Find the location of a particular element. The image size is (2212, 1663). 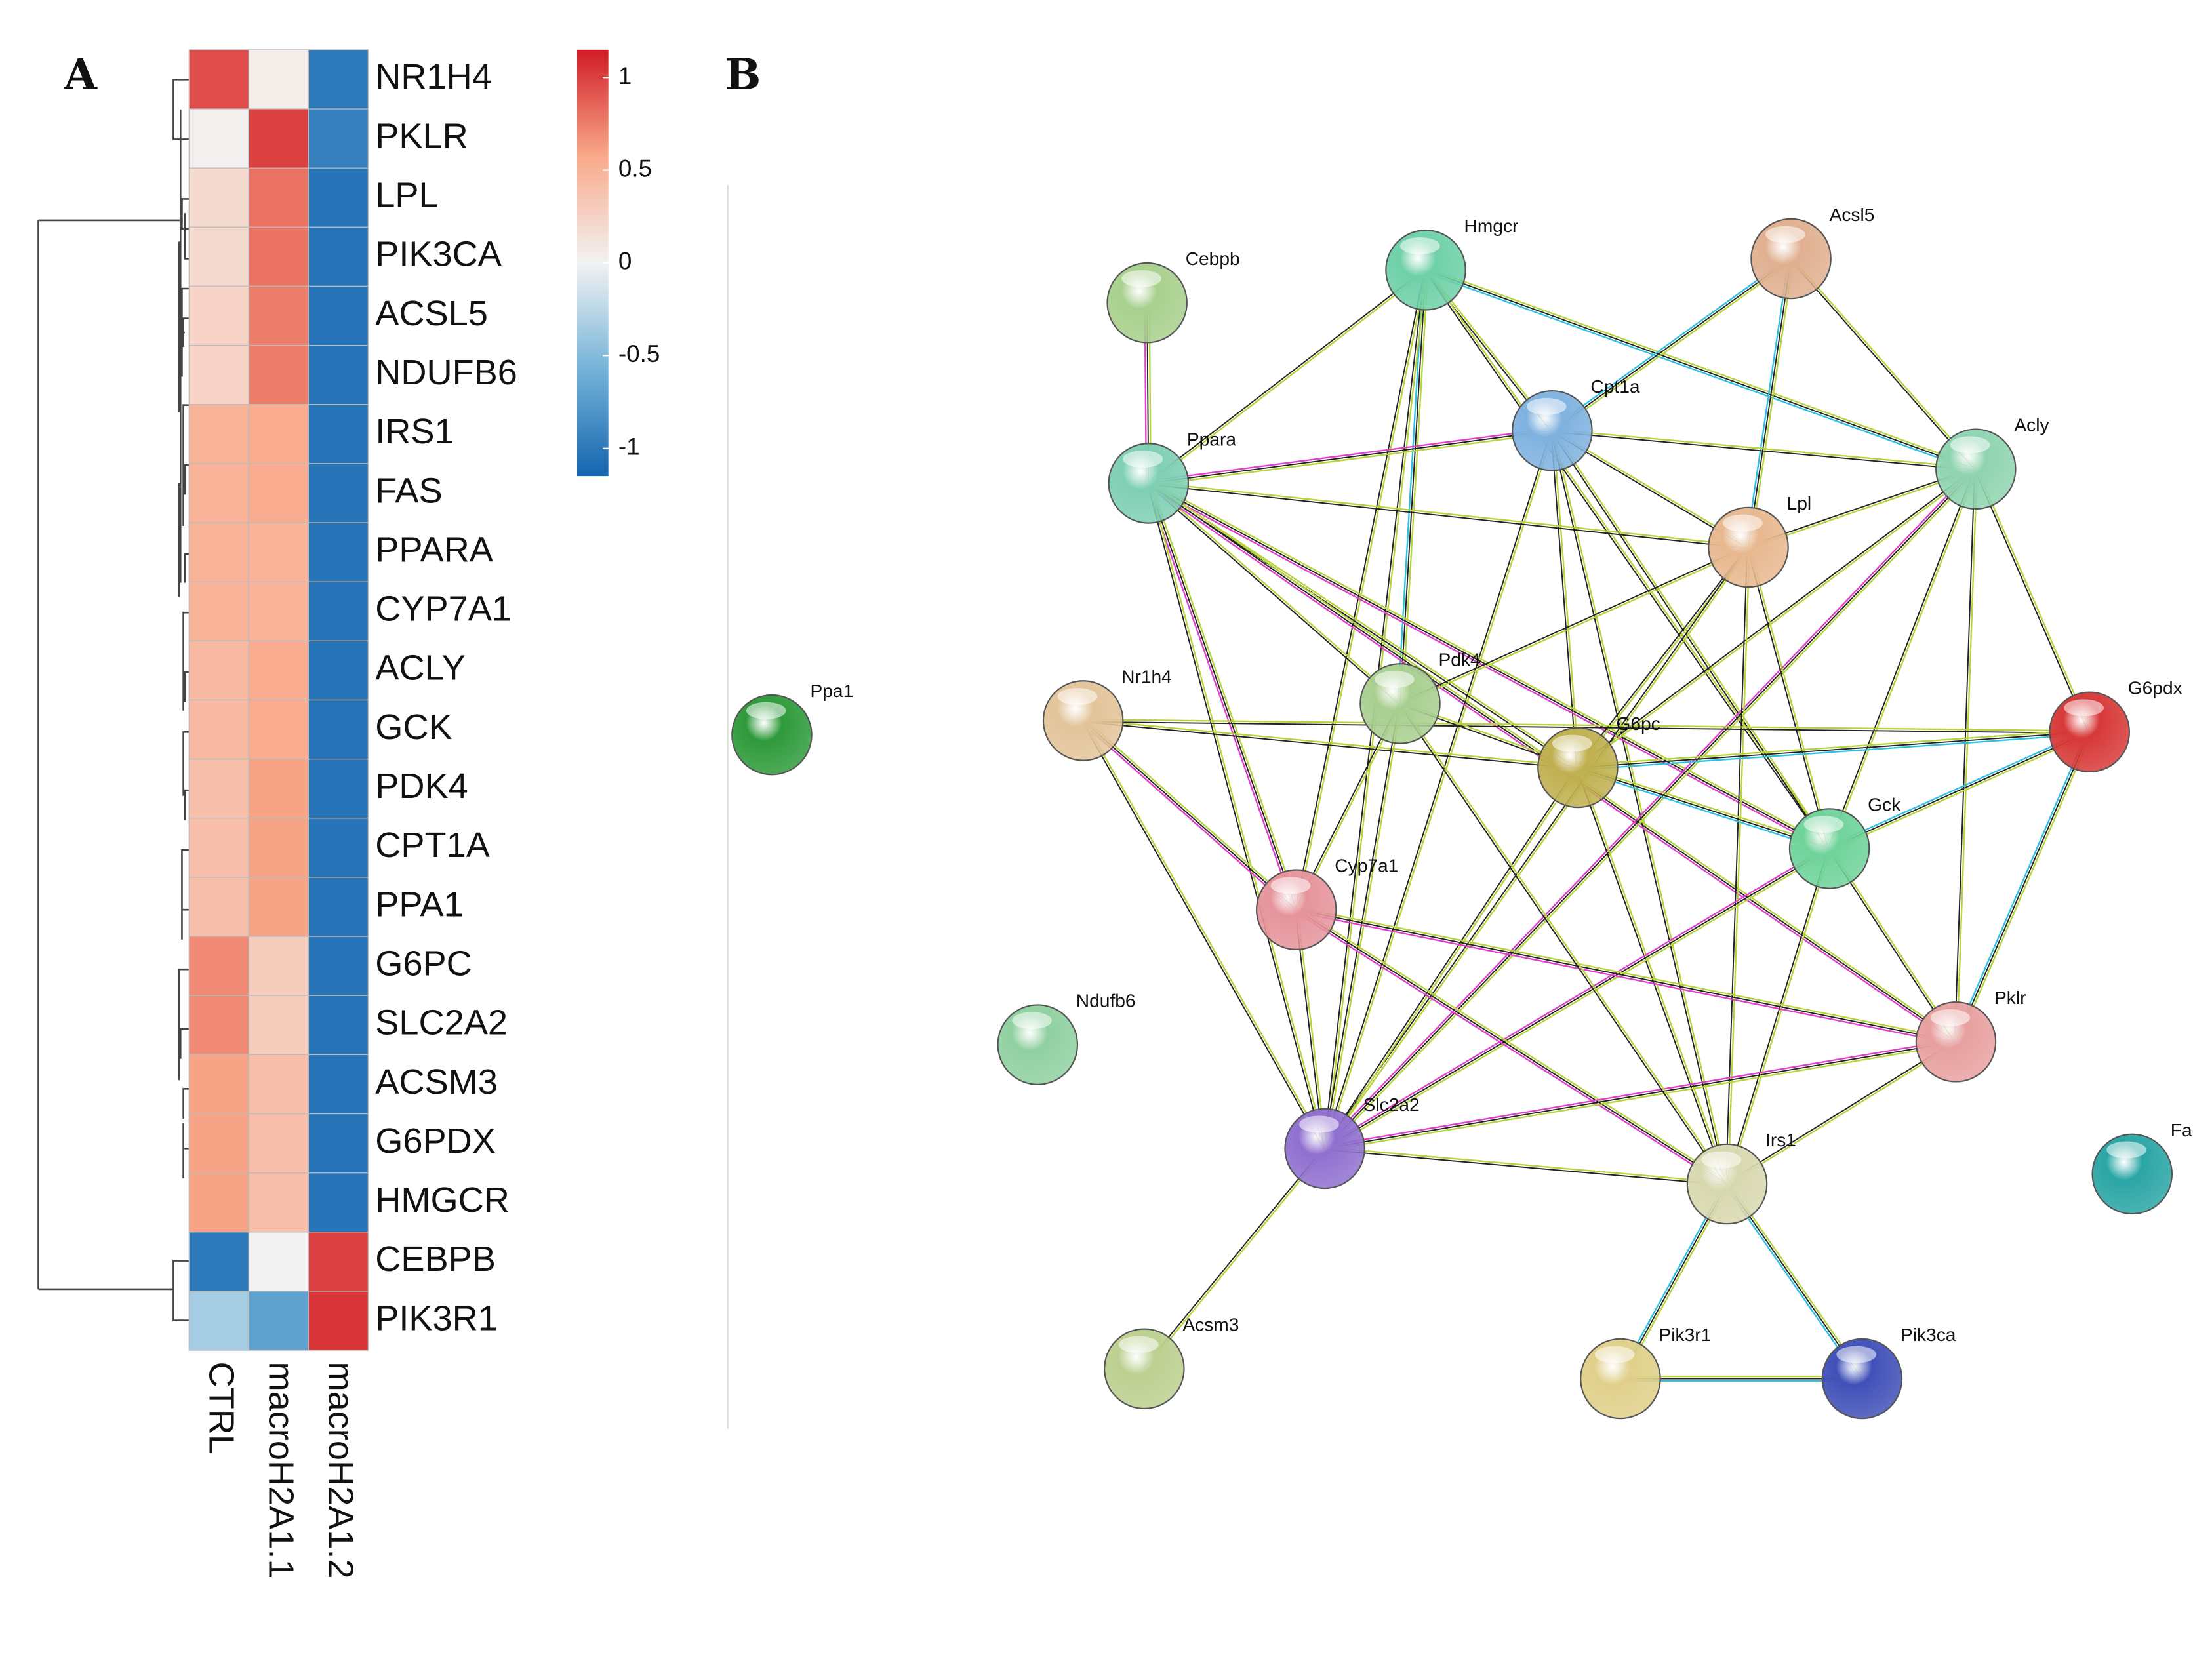

row-label: CPT1A is located at coordinates (432, 846).